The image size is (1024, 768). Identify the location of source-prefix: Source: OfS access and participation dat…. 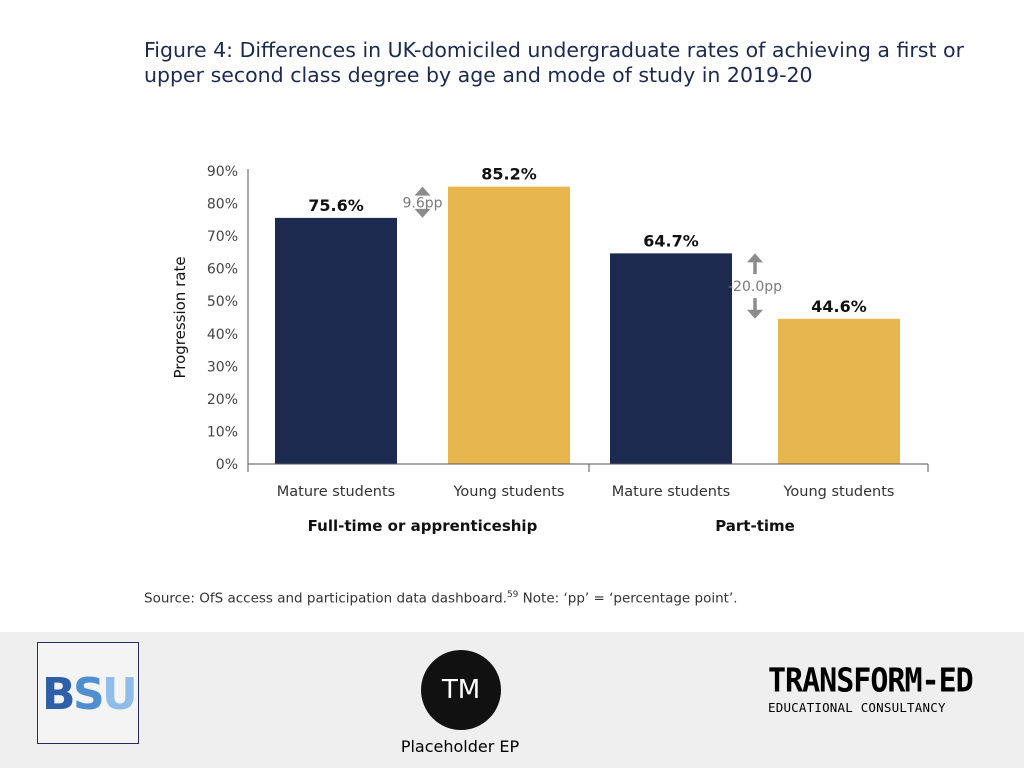
(325, 598).